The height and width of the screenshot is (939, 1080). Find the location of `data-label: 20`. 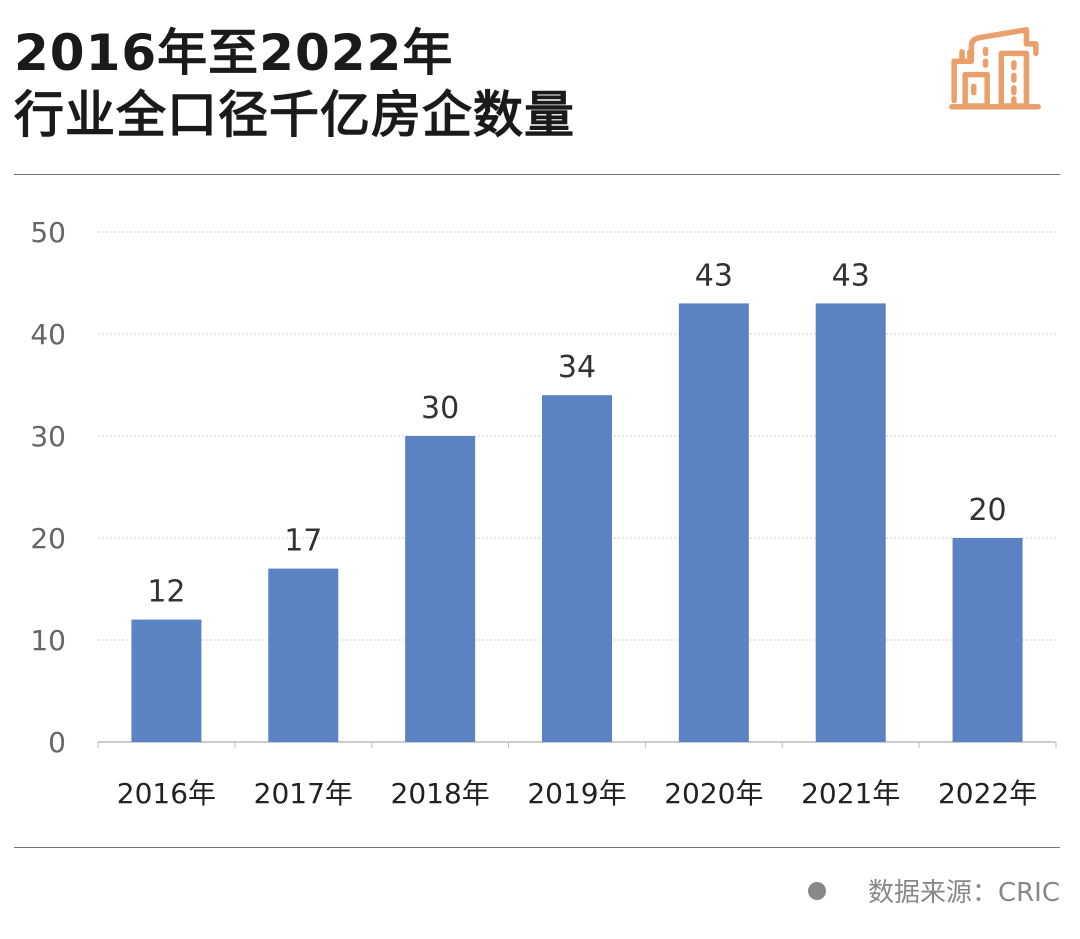

data-label: 20 is located at coordinates (987, 510).